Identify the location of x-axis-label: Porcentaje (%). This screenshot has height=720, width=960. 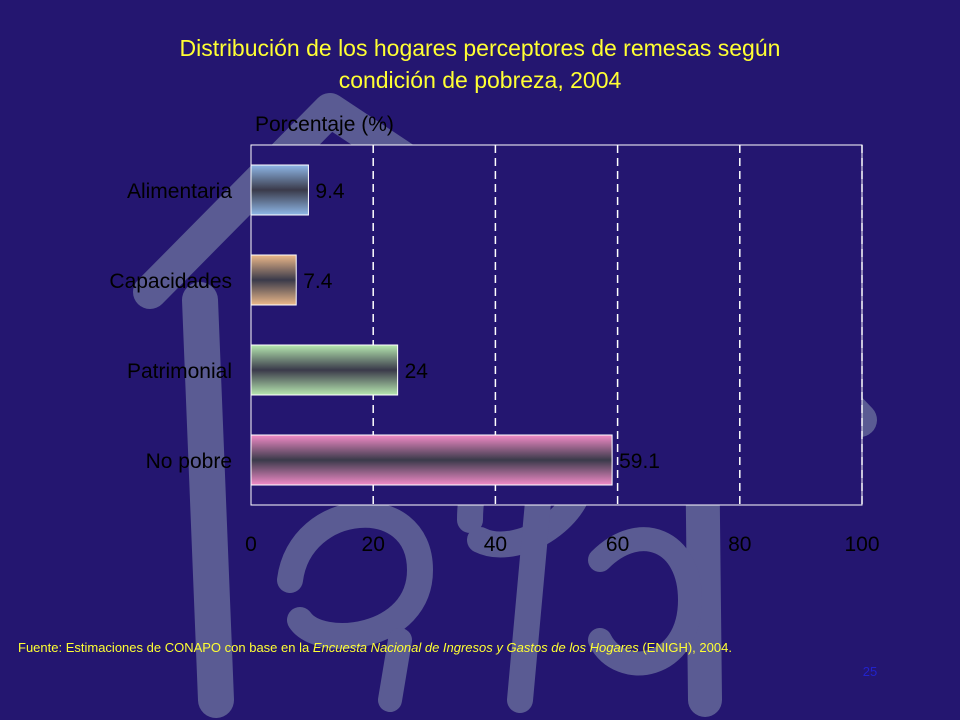
(324, 124).